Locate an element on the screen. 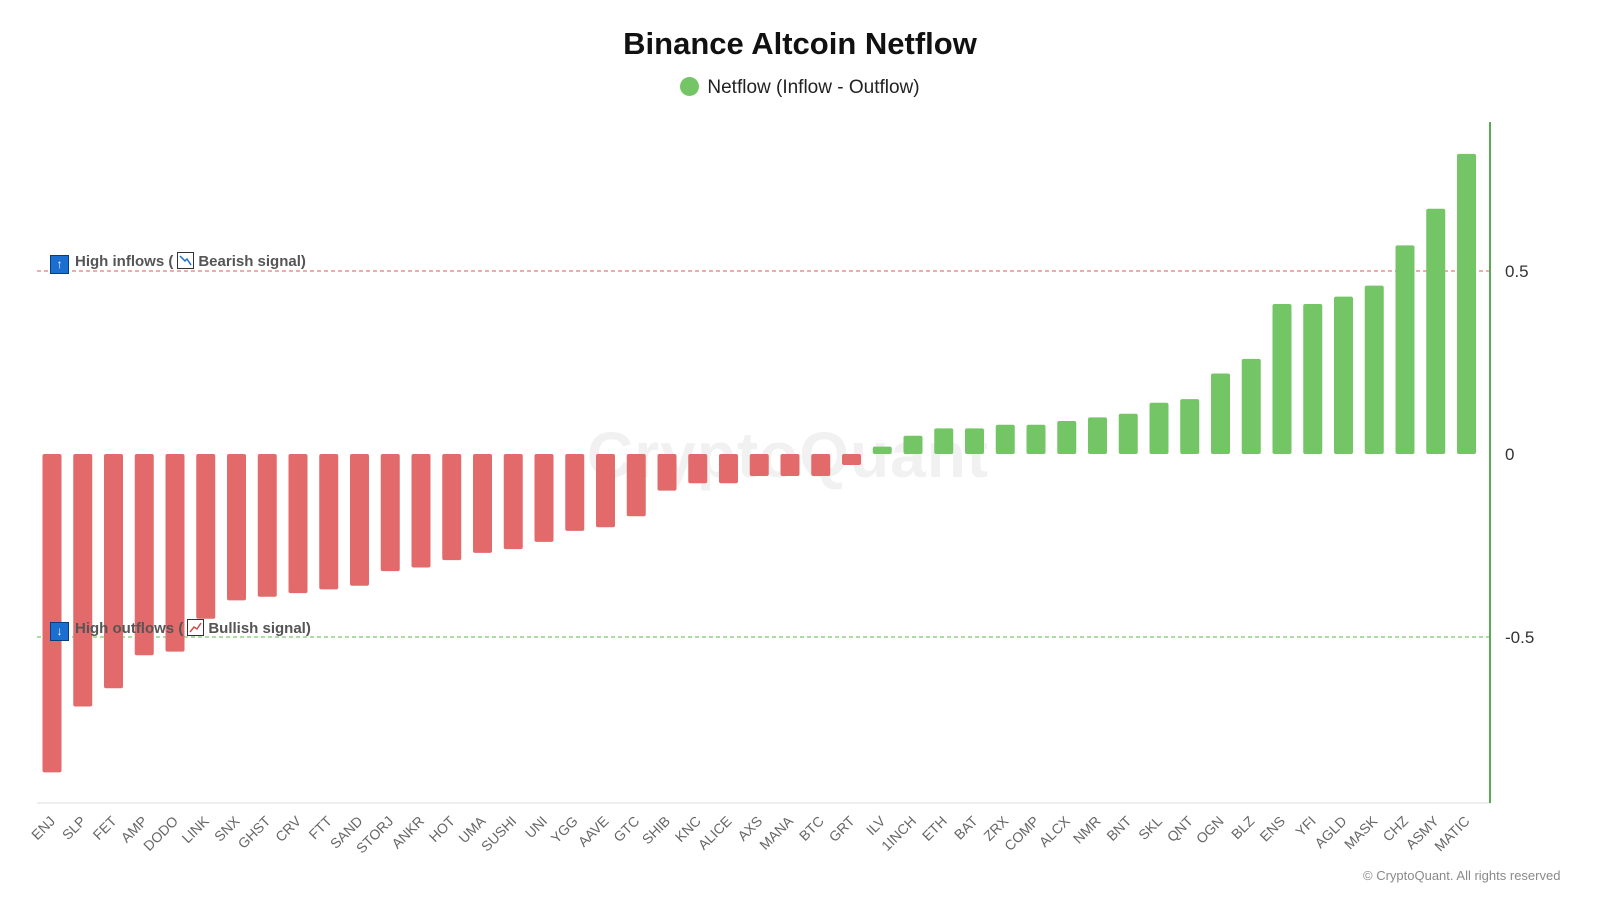 This screenshot has width=1600, height=900. bar-chz is located at coordinates (1405, 349).